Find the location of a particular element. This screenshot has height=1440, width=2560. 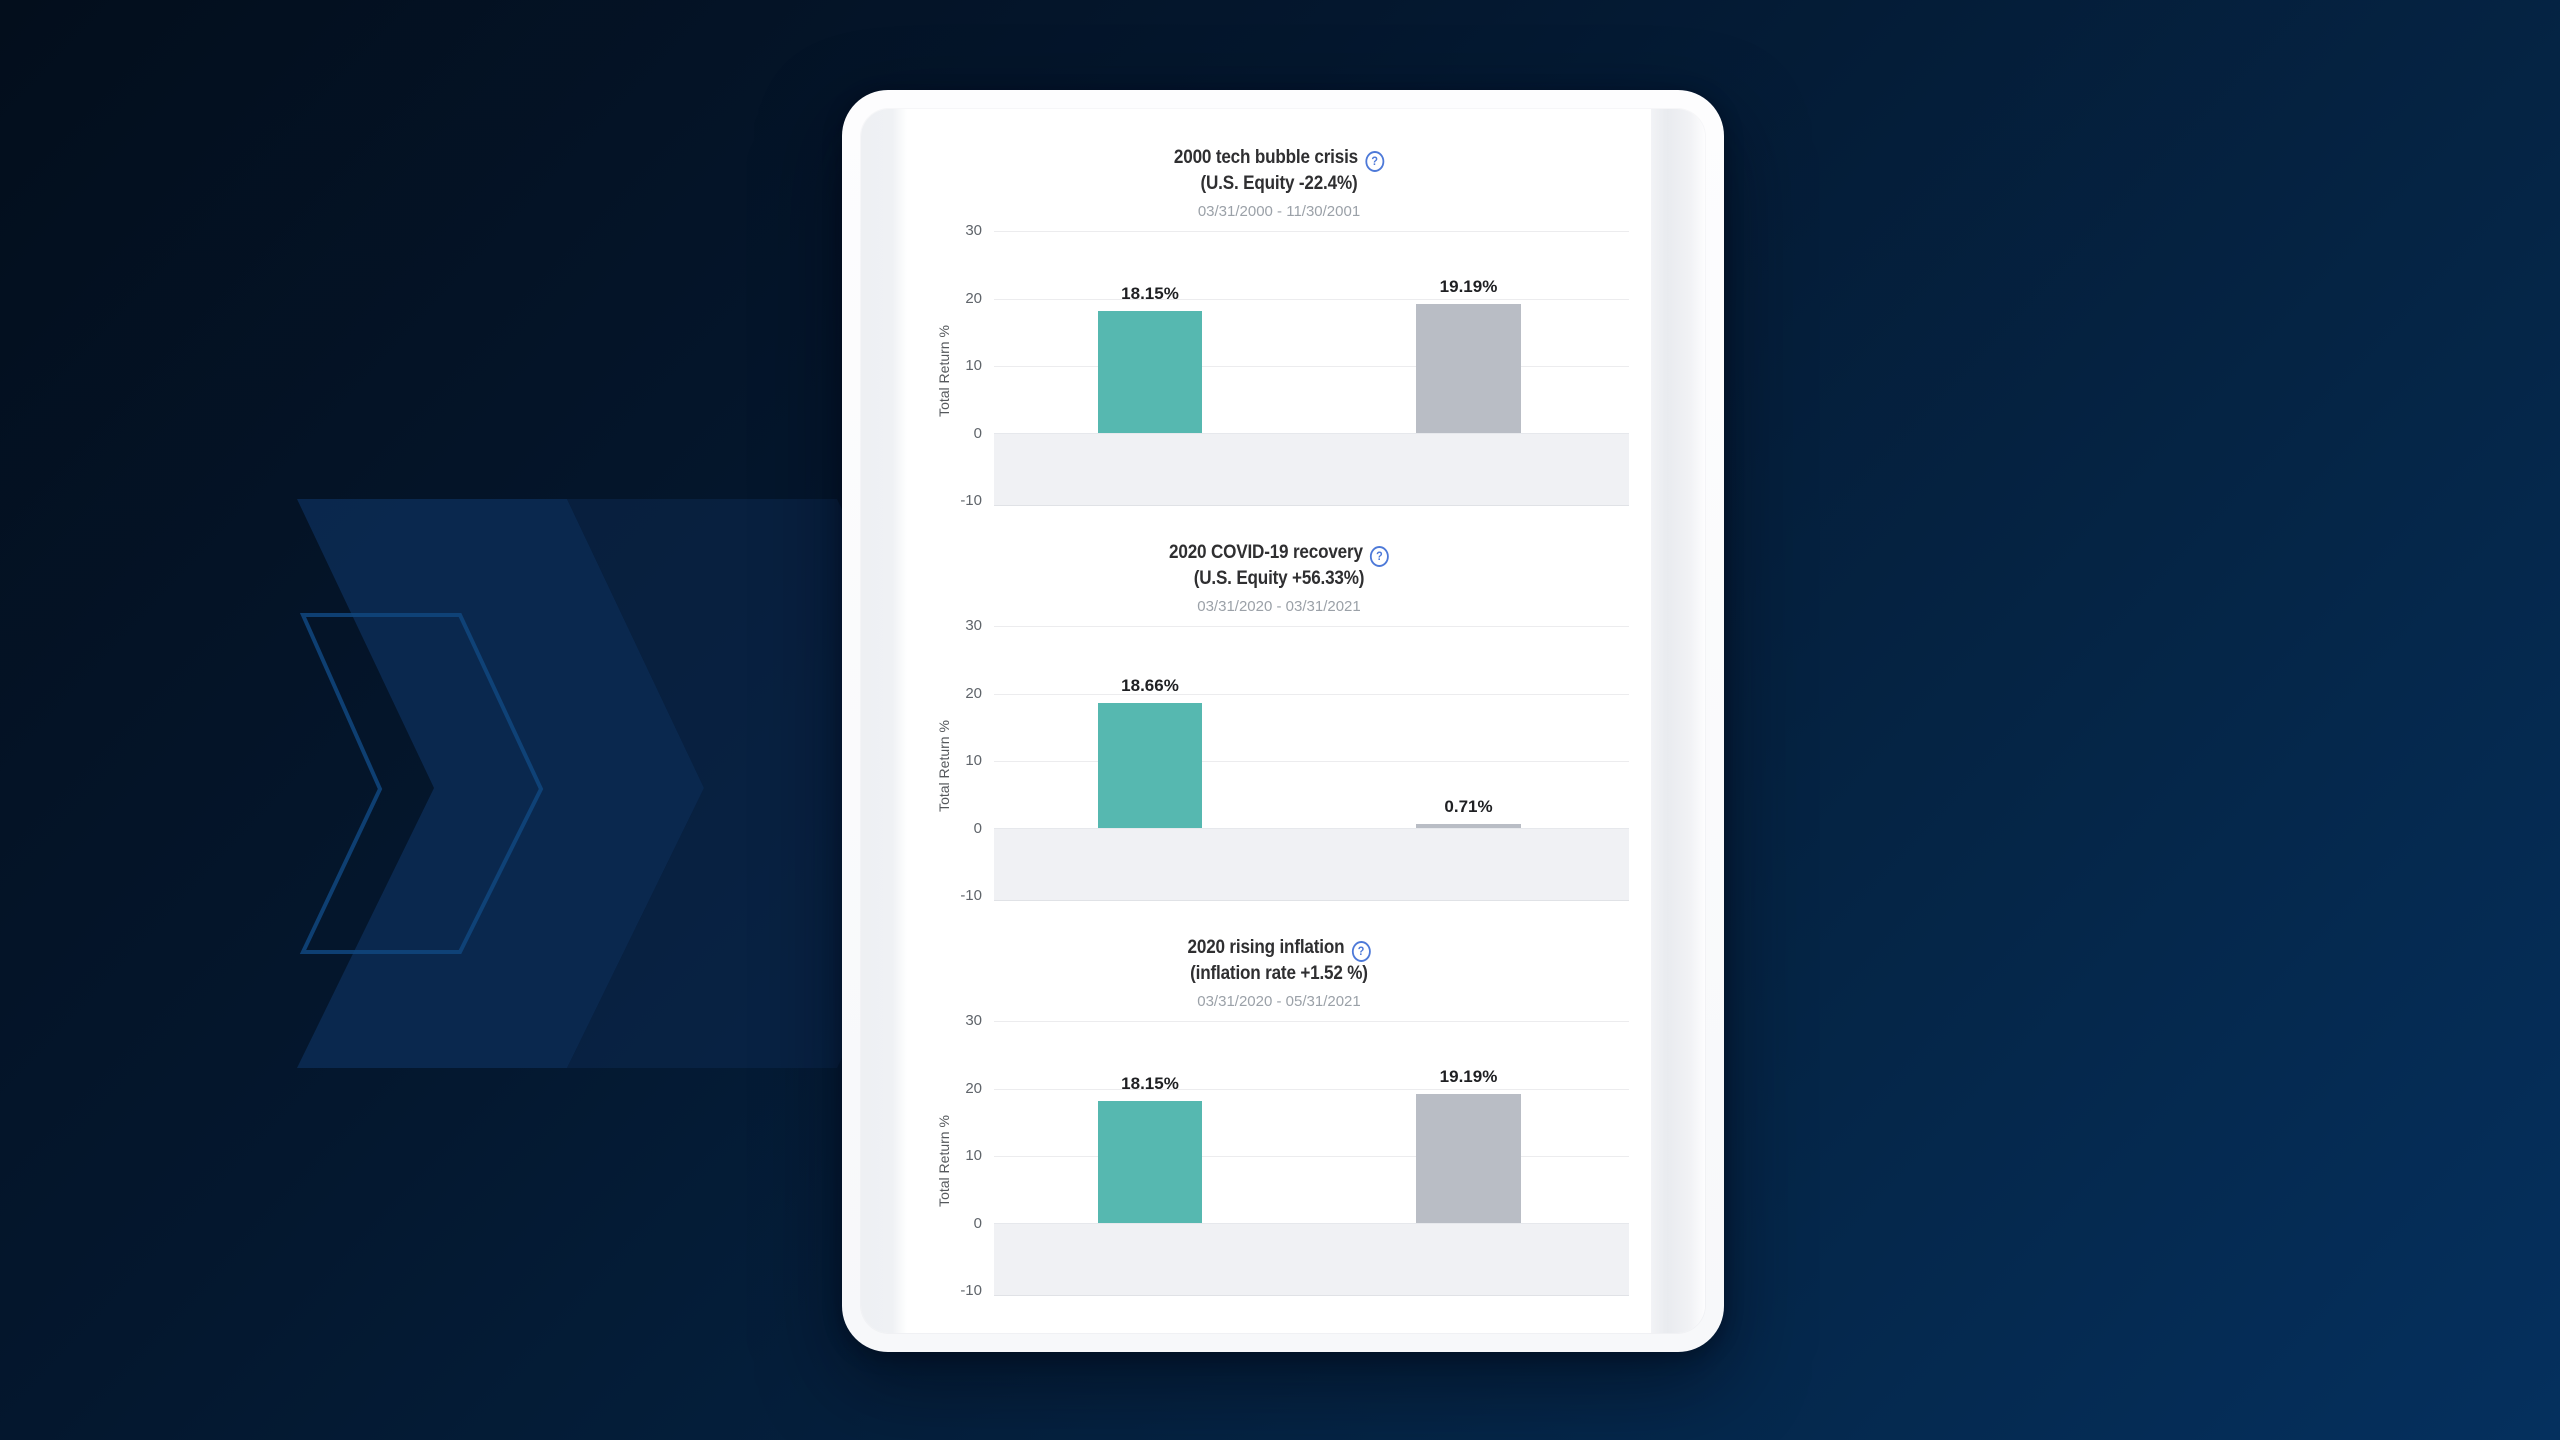

chart-title-text: 2020 rising inflation is located at coordinates (1266, 947).